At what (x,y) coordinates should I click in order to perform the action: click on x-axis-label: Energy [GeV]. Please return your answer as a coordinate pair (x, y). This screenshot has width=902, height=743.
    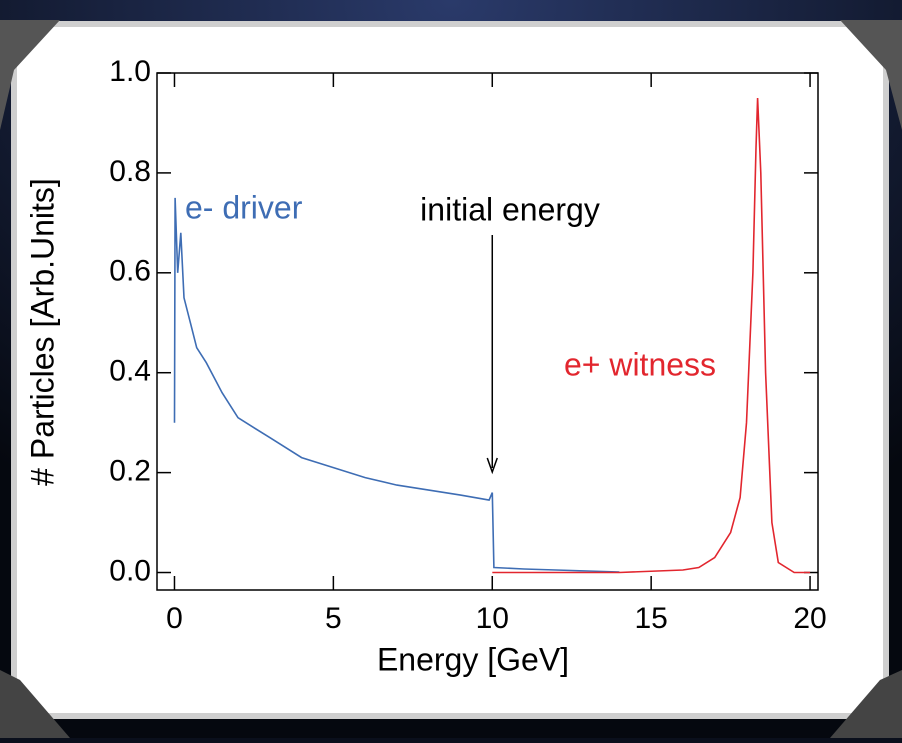
    Looking at the image, I should click on (473, 659).